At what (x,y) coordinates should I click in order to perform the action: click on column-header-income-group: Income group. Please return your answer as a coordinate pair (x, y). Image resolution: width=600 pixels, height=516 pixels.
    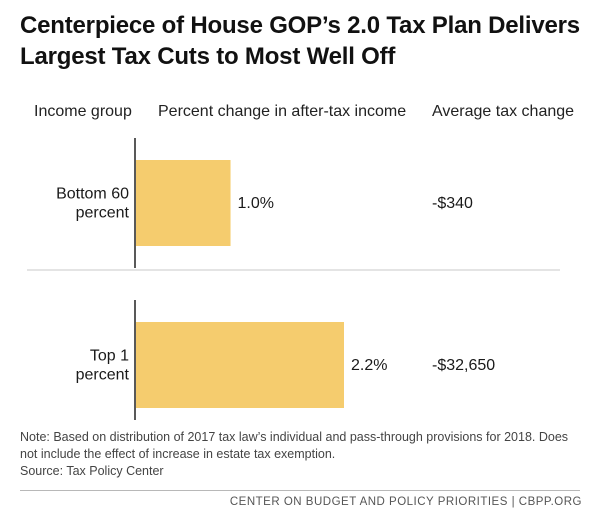
    Looking at the image, I should click on (83, 111).